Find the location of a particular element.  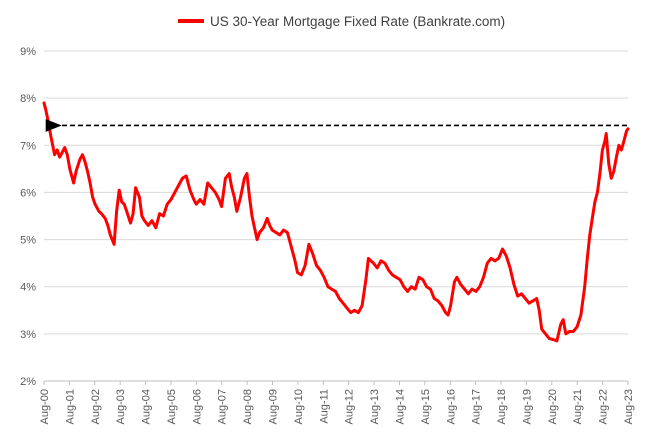

x-tick-label: Aug-06 is located at coordinates (197, 406).